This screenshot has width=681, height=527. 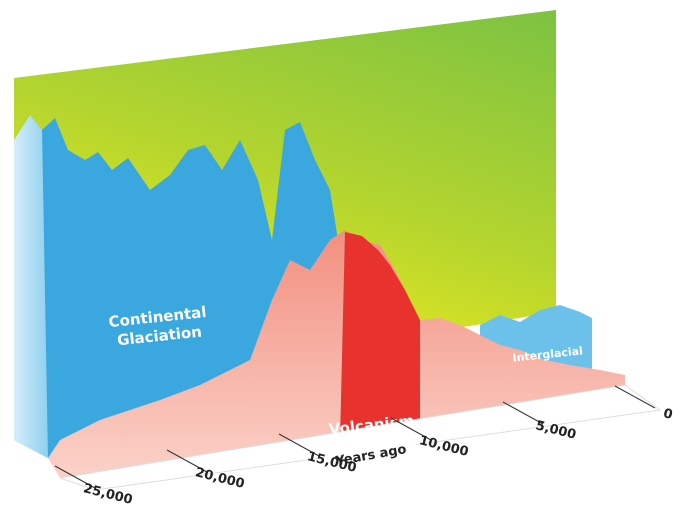 What do you see at coordinates (668, 414) in the screenshot?
I see `x-tick-label: 0` at bounding box center [668, 414].